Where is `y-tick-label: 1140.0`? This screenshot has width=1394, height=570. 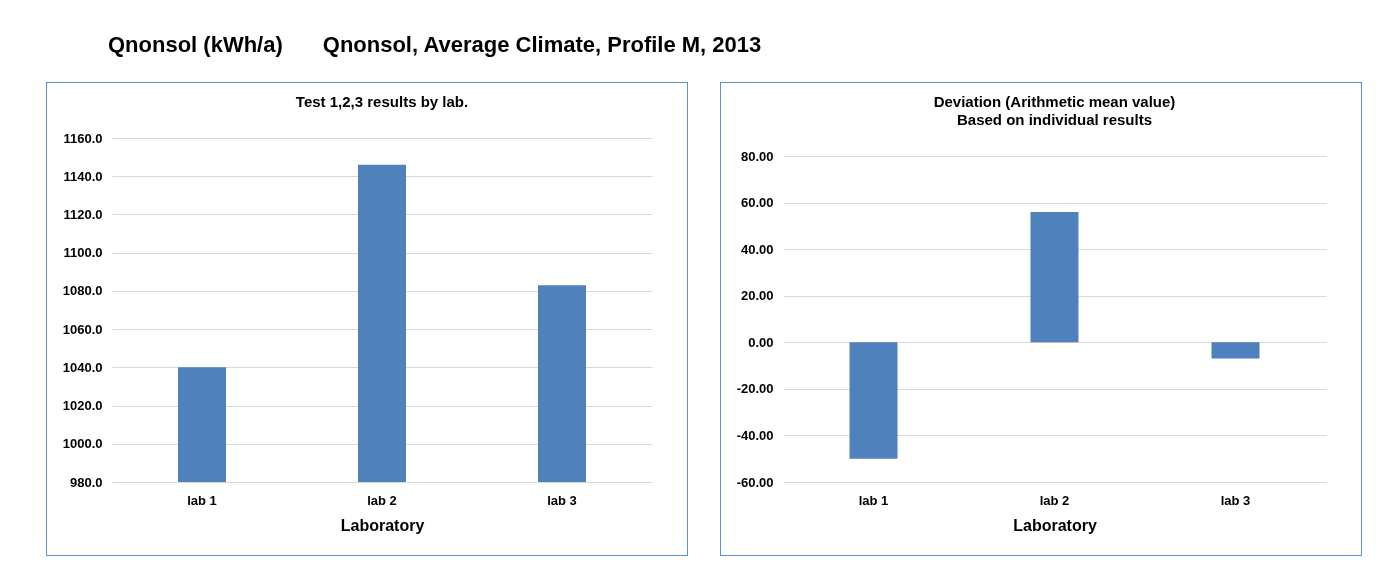
y-tick-label: 1140.0 is located at coordinates (83, 176).